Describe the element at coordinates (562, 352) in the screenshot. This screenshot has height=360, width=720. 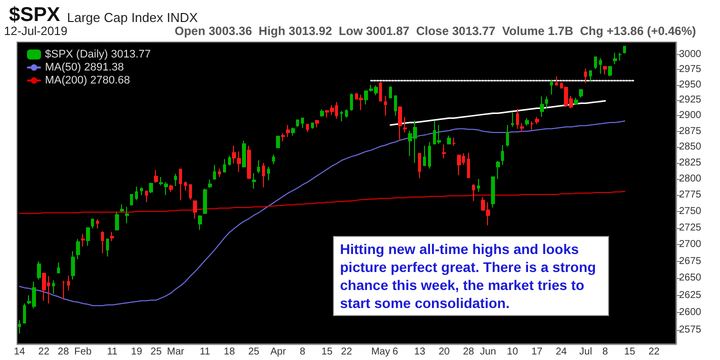
I see `x-tick-label: 24` at that location.